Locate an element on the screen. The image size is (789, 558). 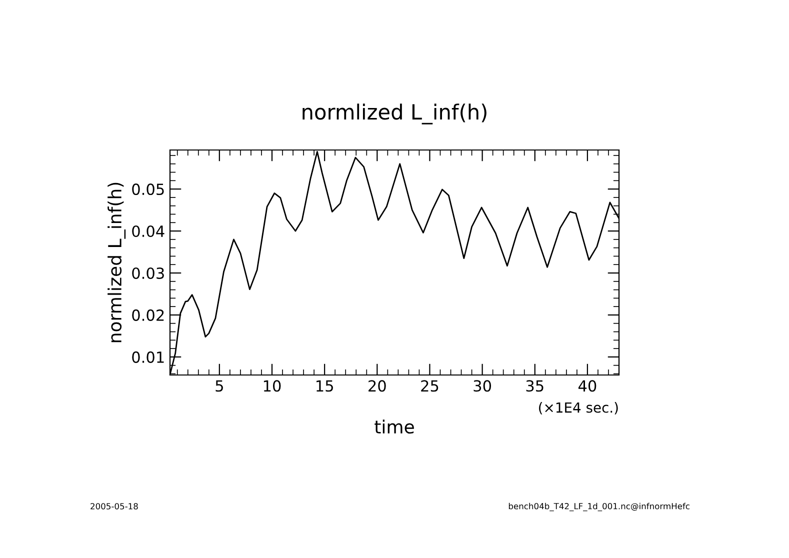
x-tick-label: 10 is located at coordinates (272, 386).